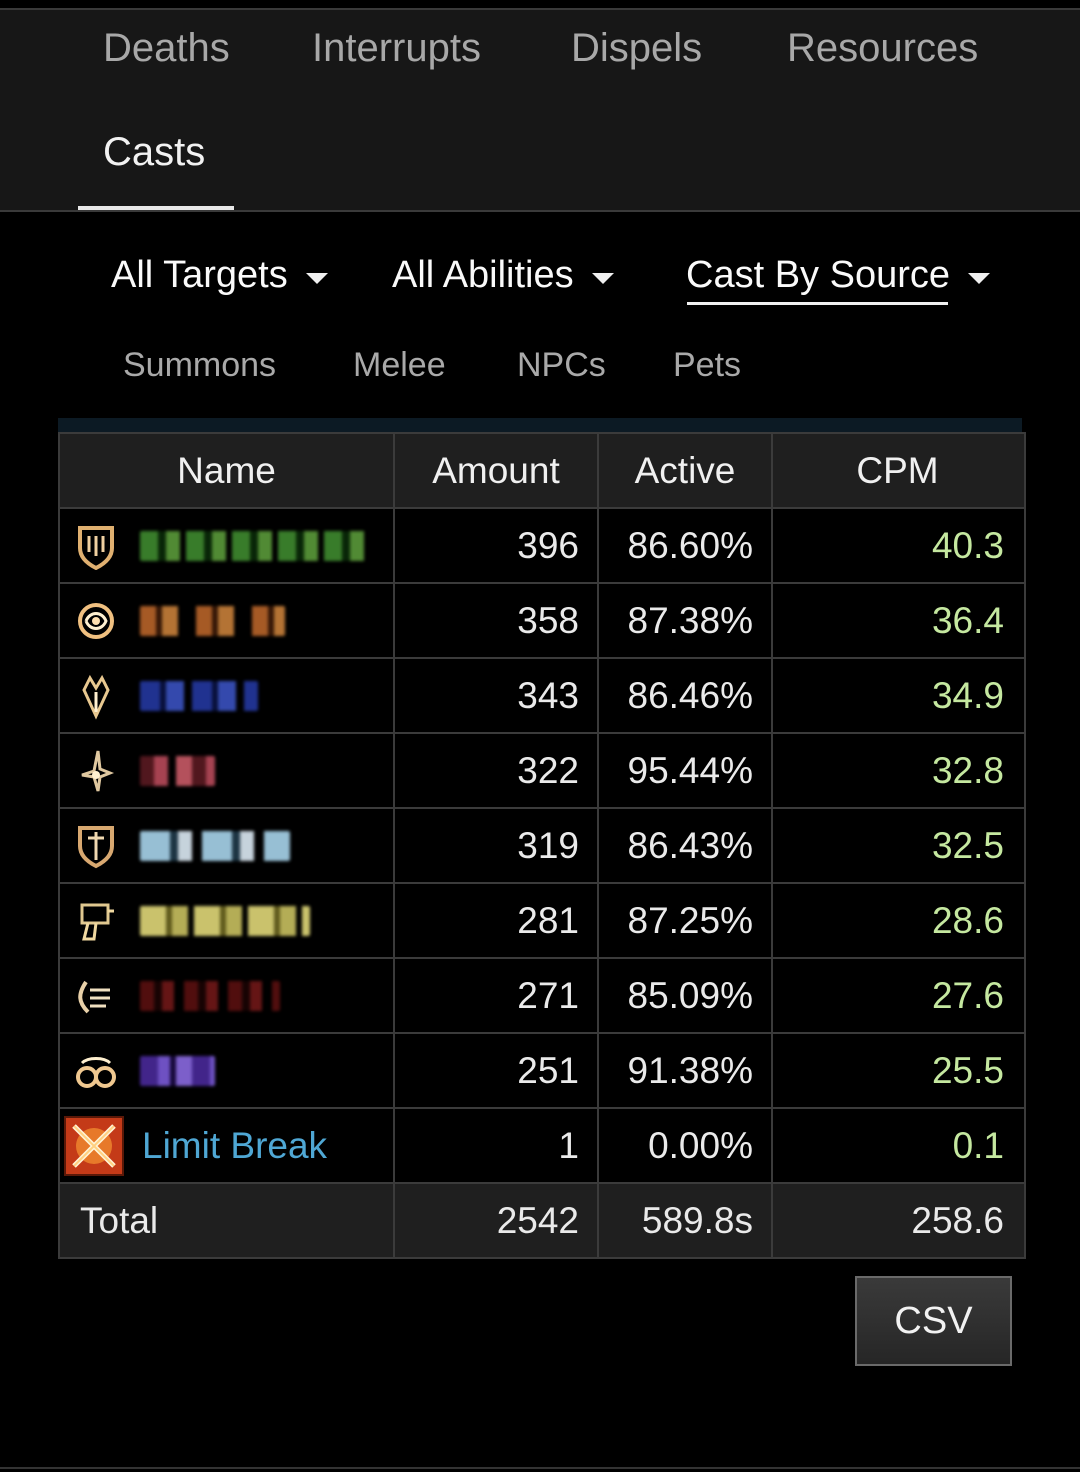  I want to click on active-tab-indicator, so click(156, 208).